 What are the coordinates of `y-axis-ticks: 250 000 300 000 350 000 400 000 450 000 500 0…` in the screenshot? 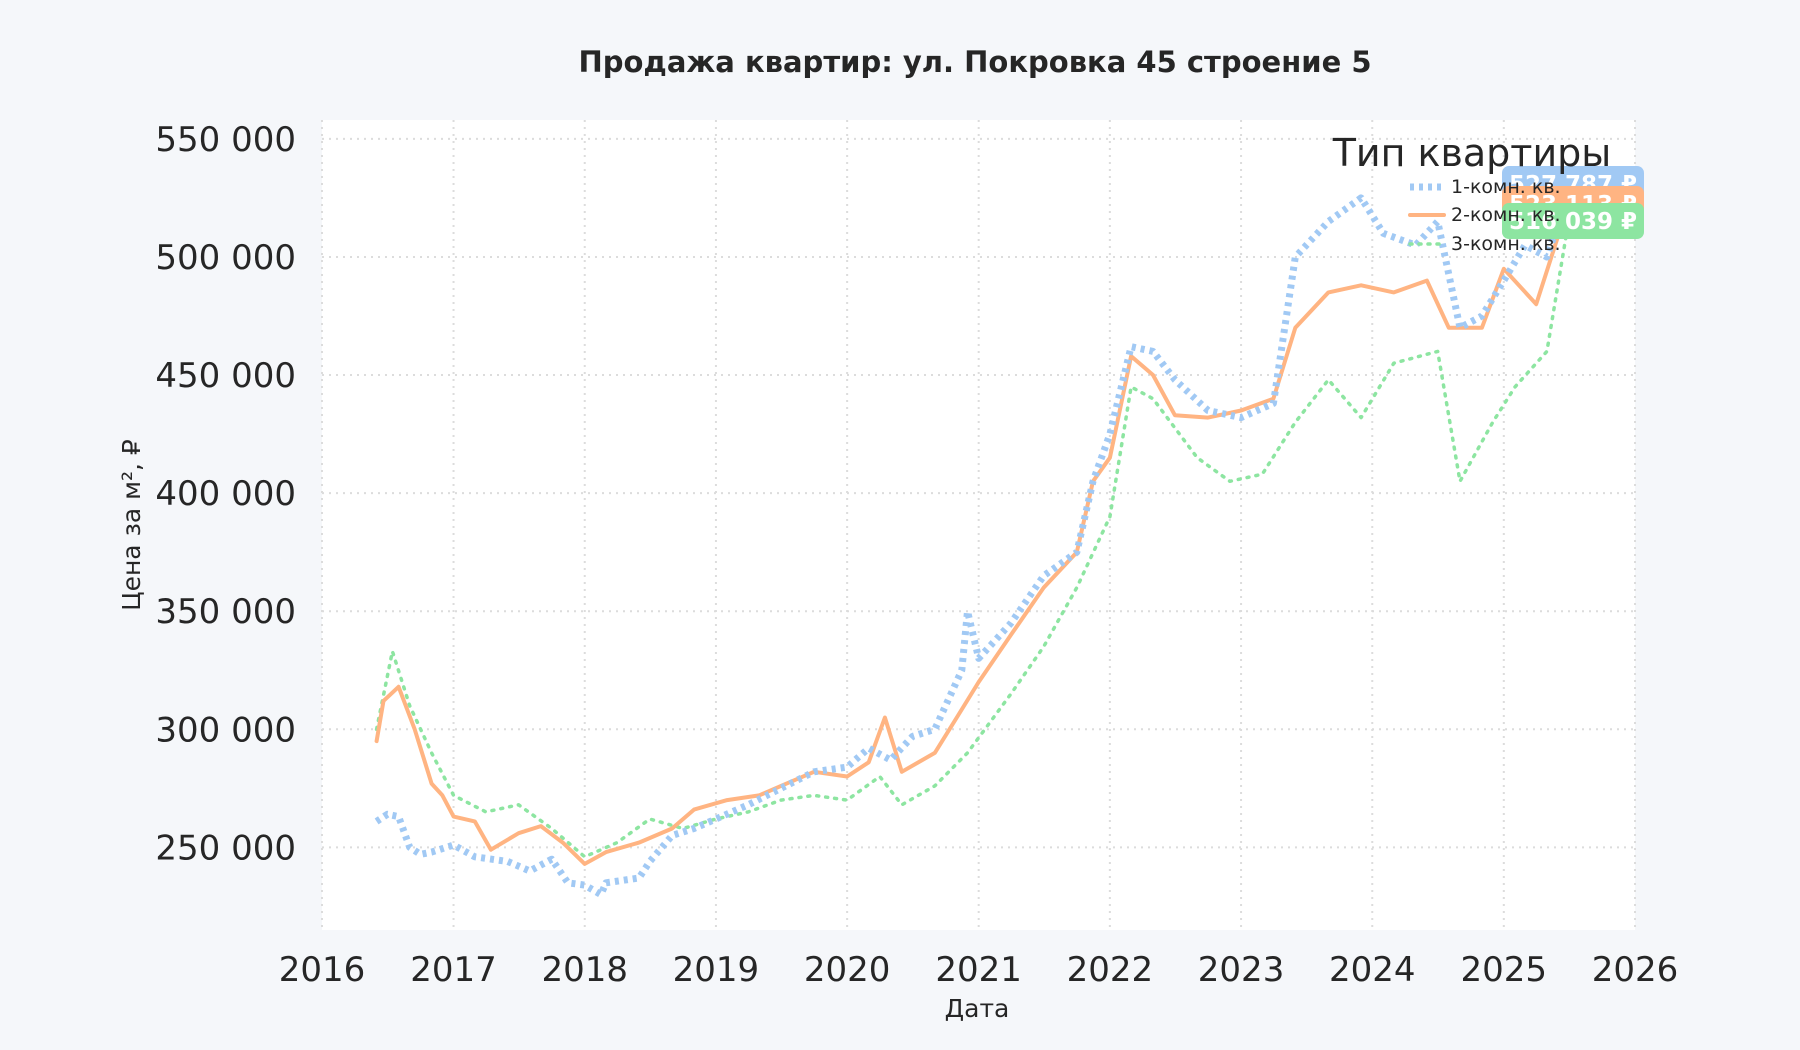 It's located at (225, 494).